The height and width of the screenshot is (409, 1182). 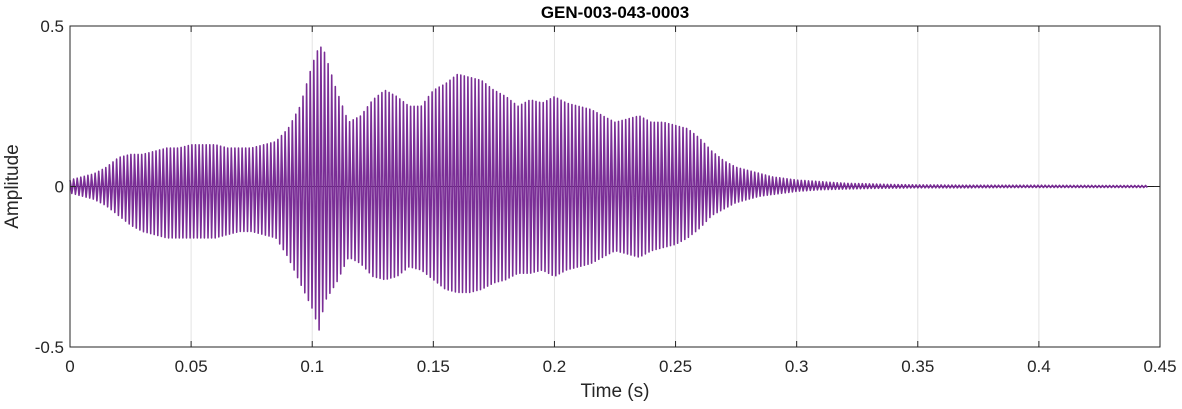 I want to click on x-tick-label: 0.4, so click(x=1039, y=366).